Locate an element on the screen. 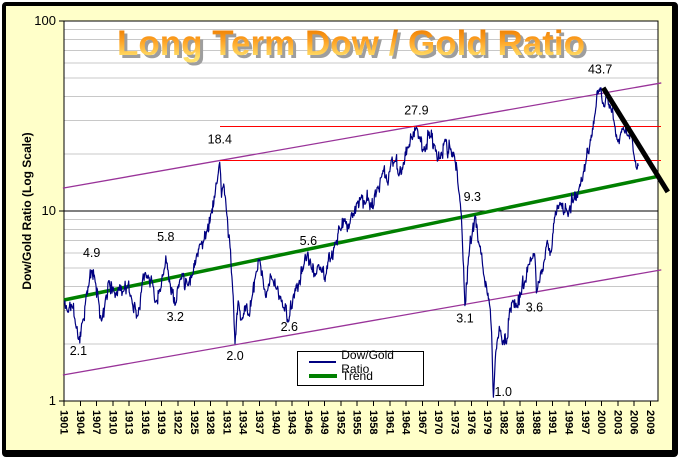 This screenshot has height=466, width=682. x-axis-tick-label: 2003 is located at coordinates (617, 422).